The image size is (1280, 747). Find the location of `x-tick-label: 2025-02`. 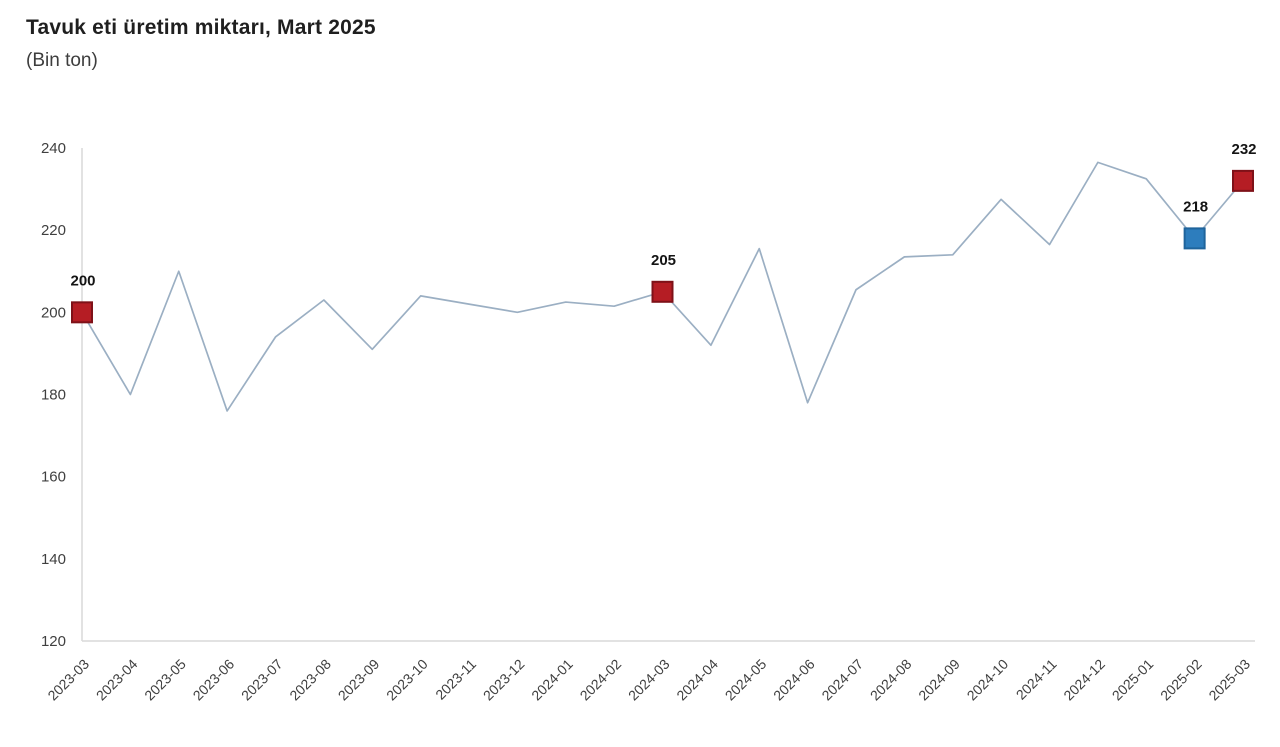

x-tick-label: 2025-02 is located at coordinates (1181, 680).